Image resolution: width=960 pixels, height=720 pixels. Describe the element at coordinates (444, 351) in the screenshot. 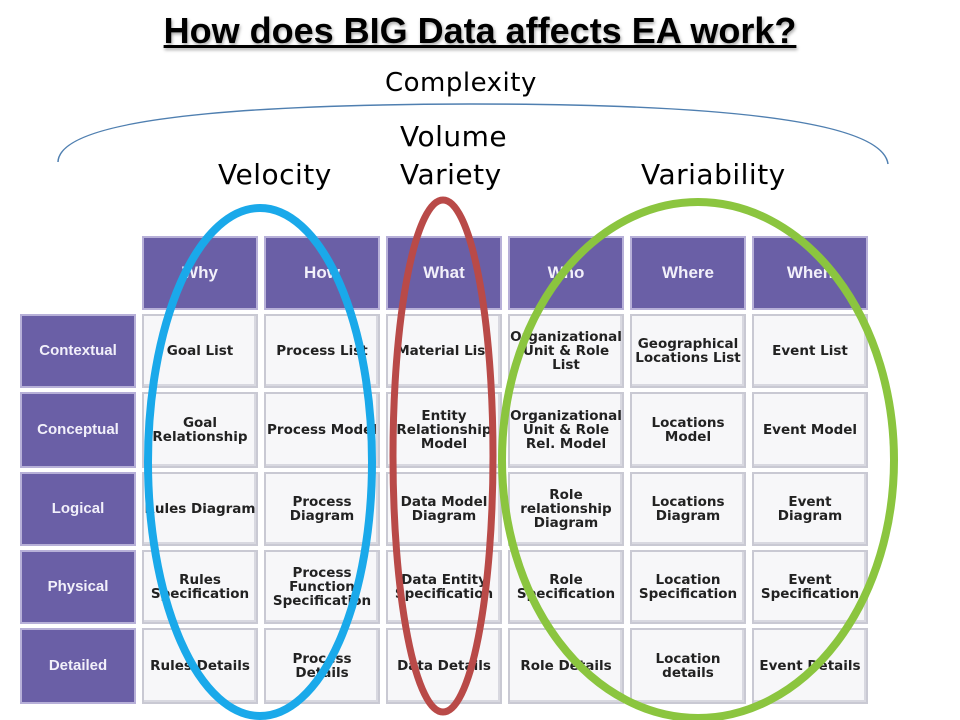

I see `table-cell: Material List` at that location.